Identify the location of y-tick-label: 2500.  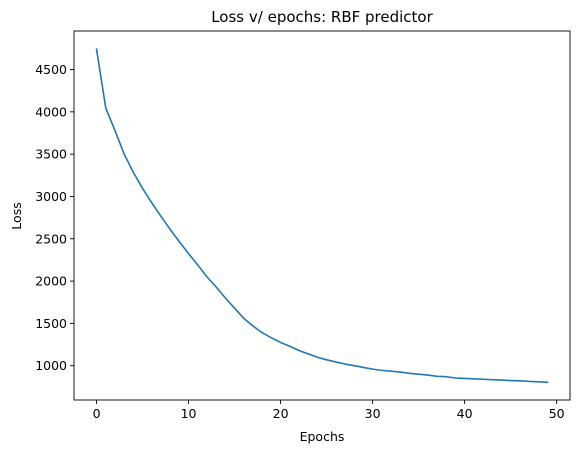
(51, 238).